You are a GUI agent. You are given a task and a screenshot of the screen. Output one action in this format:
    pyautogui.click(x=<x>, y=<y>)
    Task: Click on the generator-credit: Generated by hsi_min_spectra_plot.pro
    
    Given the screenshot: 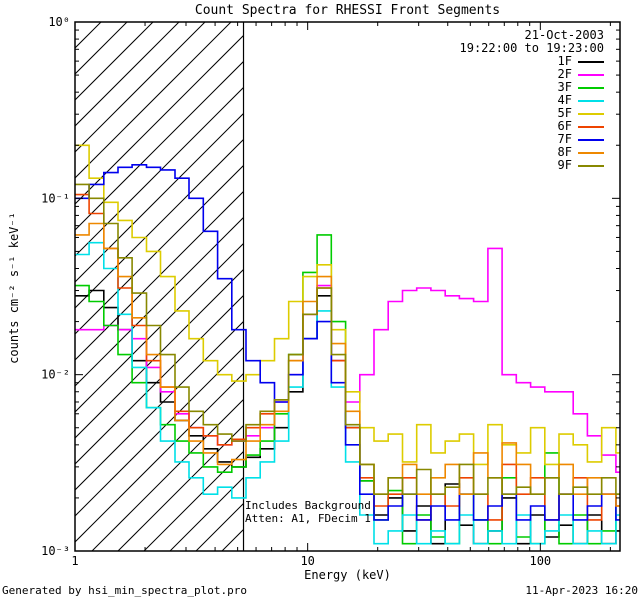 What is the action you would take?
    pyautogui.click(x=125, y=590)
    